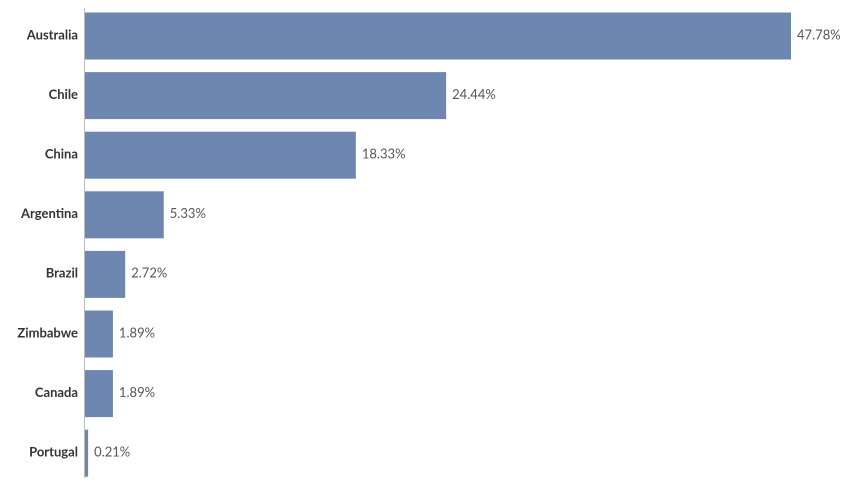 Image resolution: width=864 pixels, height=489 pixels. I want to click on category-label: Australia, so click(52, 34).